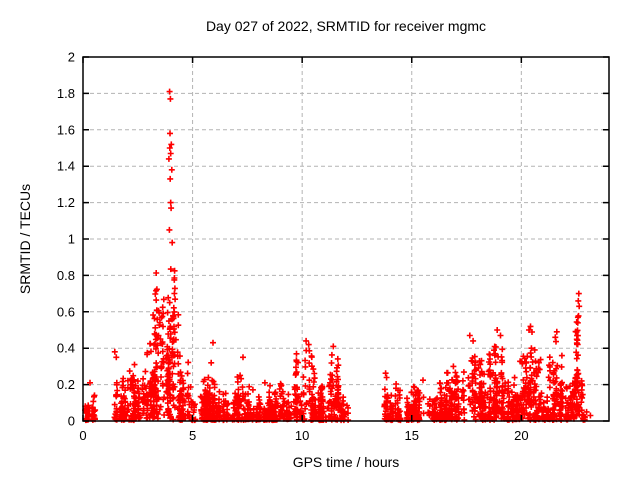 Image resolution: width=640 pixels, height=480 pixels. What do you see at coordinates (346, 462) in the screenshot?
I see `x-axis-label: GPS time / hours` at bounding box center [346, 462].